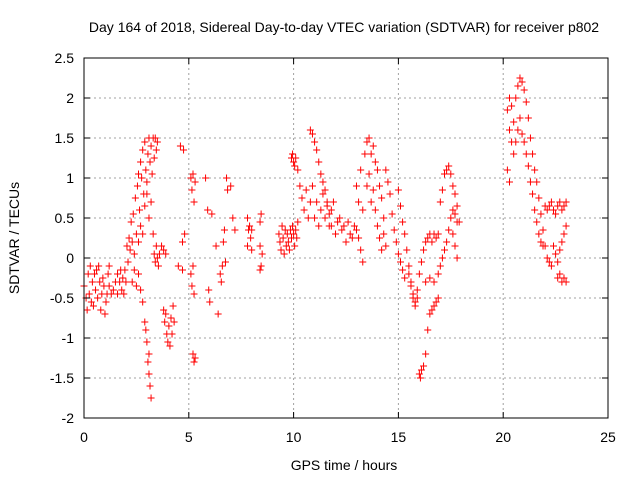  I want to click on y-tick-label: 2.5, so click(65, 58).